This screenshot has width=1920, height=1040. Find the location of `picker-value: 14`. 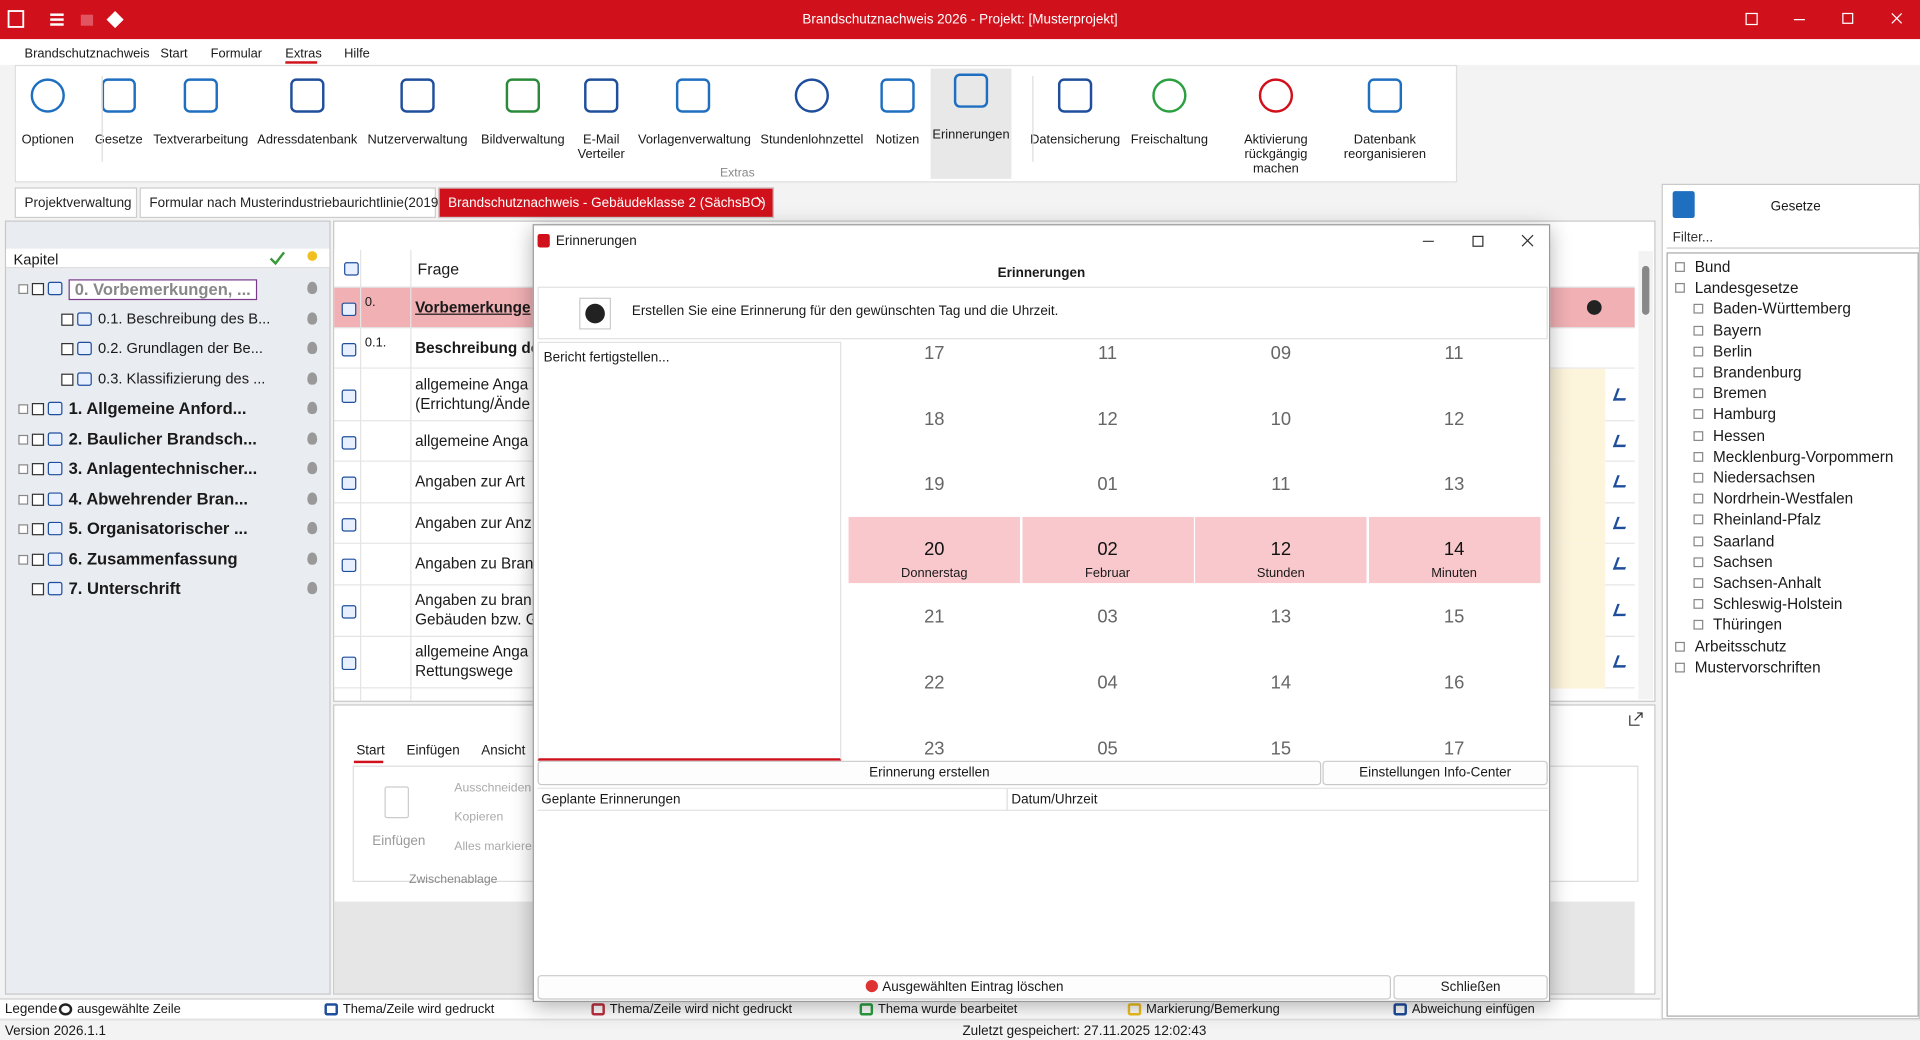

picker-value: 14 is located at coordinates (1281, 683).